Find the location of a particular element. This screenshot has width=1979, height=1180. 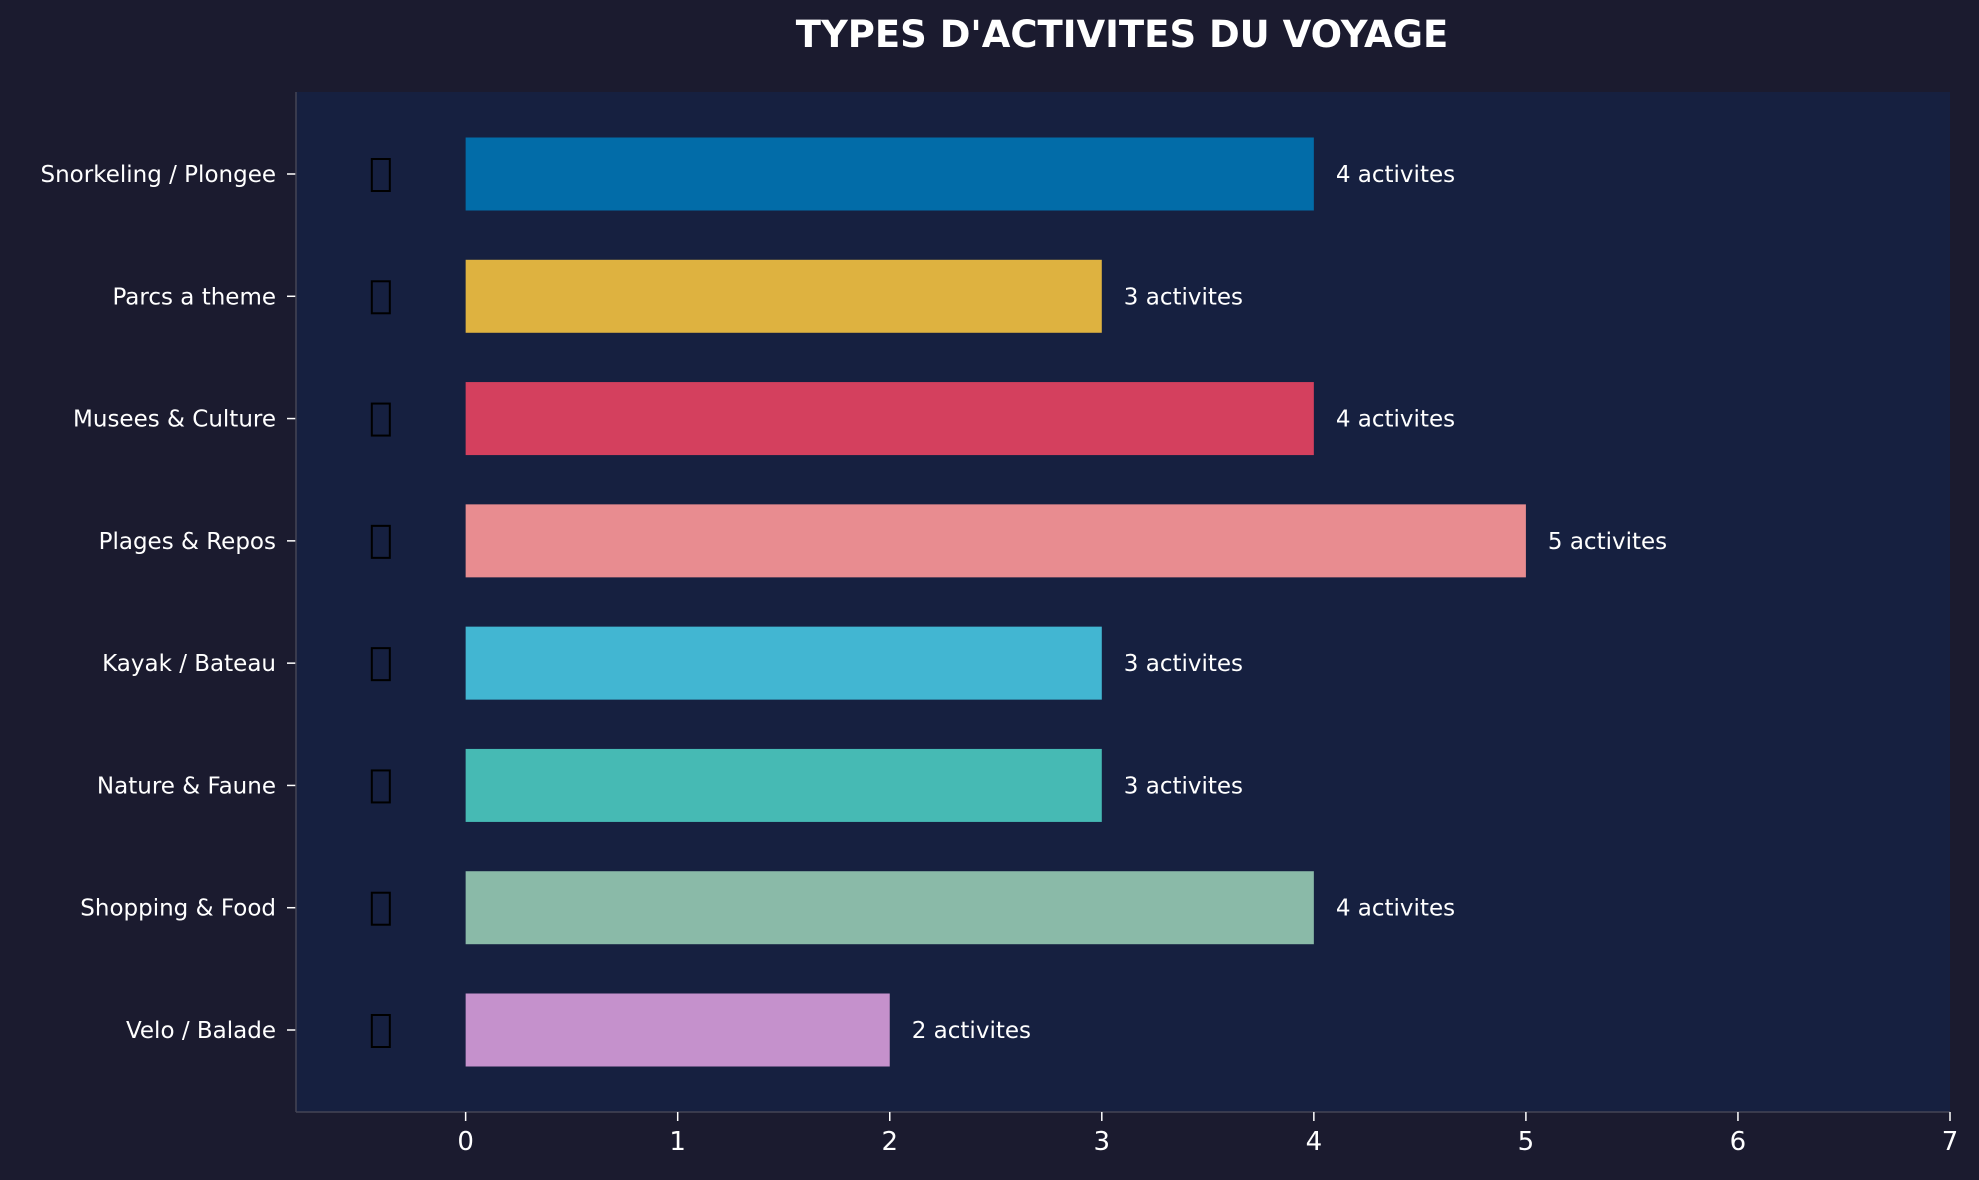

ytick-label-1: Snorkeling / Plongee is located at coordinates (159, 175).